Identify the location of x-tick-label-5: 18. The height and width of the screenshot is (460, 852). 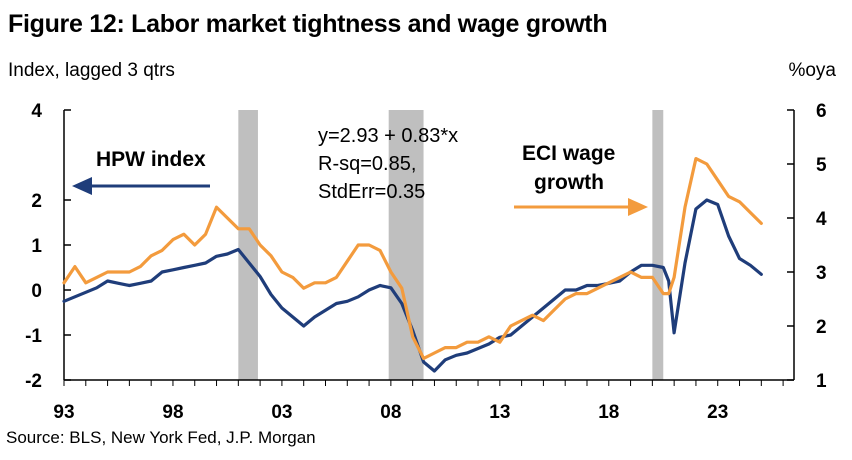
(608, 412).